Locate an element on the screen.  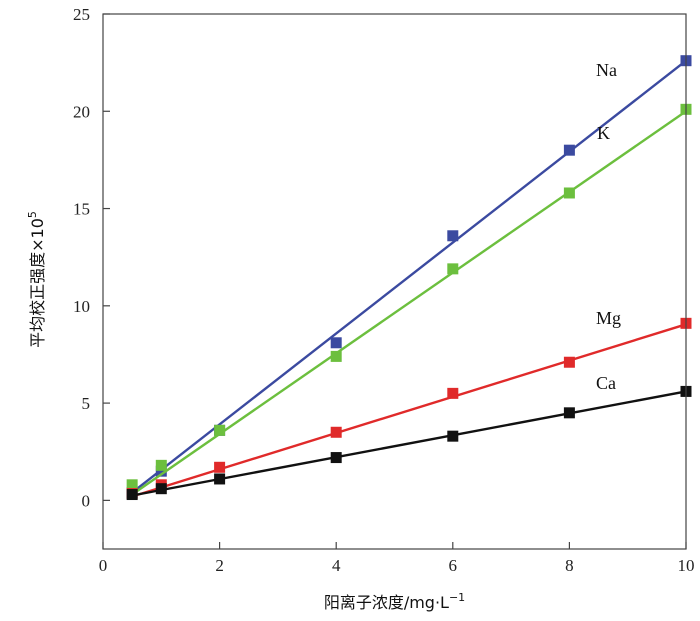
x-axis-title: 阳离子浓度/mg·L−1 is located at coordinates (394, 601).